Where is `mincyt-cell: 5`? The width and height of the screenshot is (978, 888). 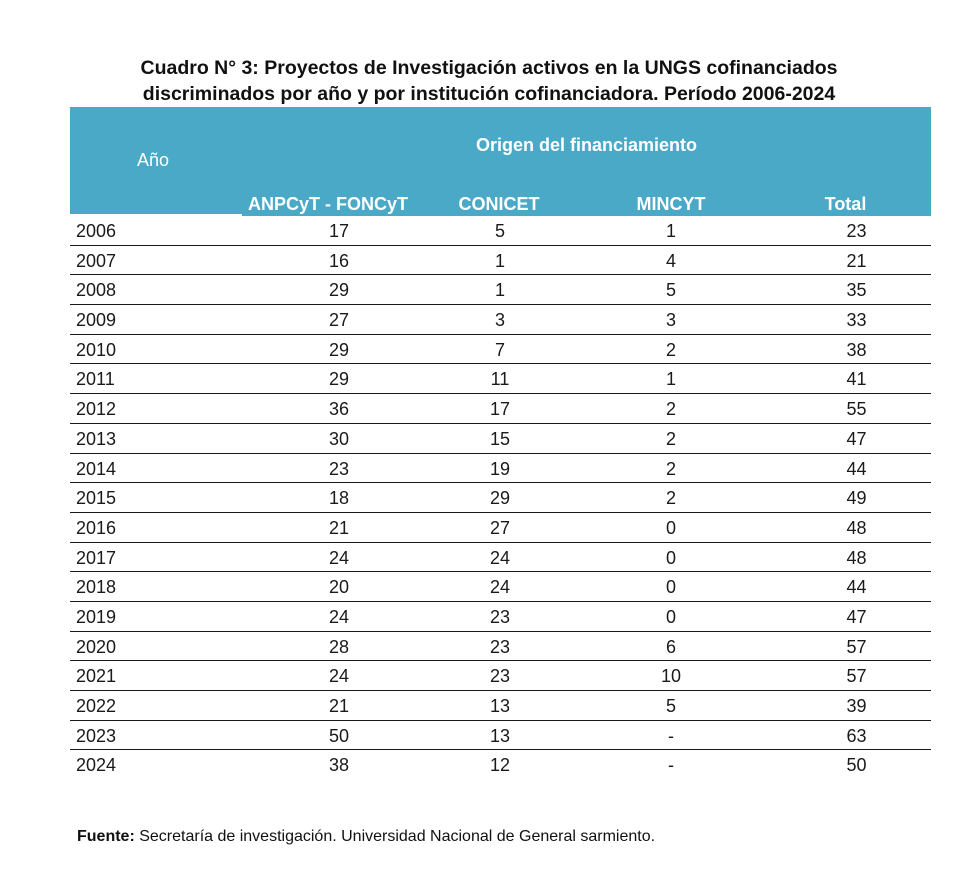 mincyt-cell: 5 is located at coordinates (670, 706).